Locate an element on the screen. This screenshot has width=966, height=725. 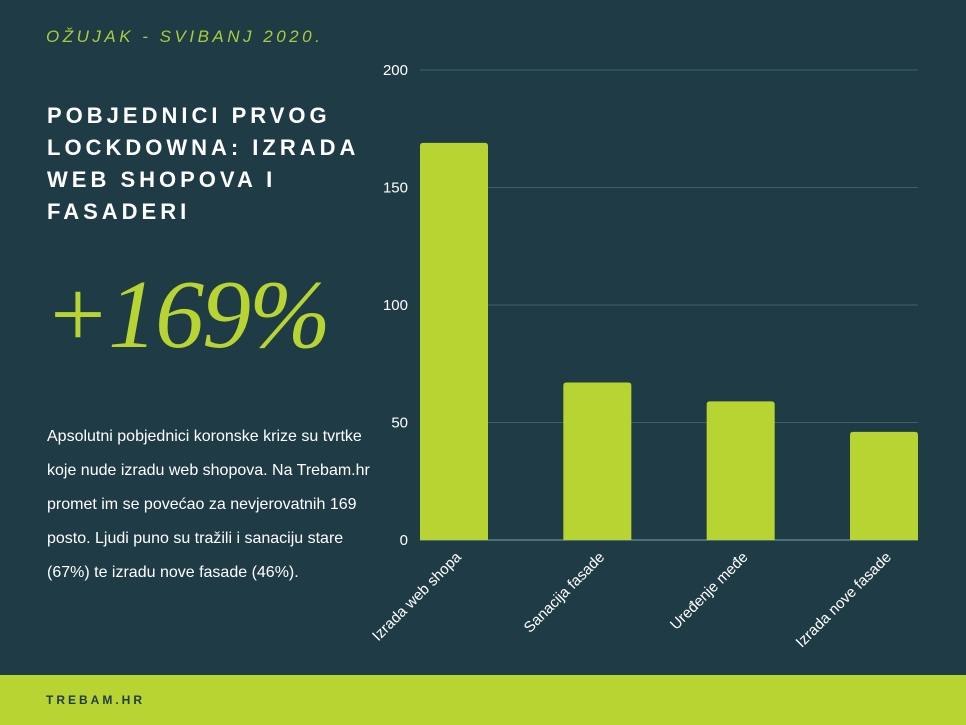
x-category-label: Izrada web shopa is located at coordinates (417, 596).